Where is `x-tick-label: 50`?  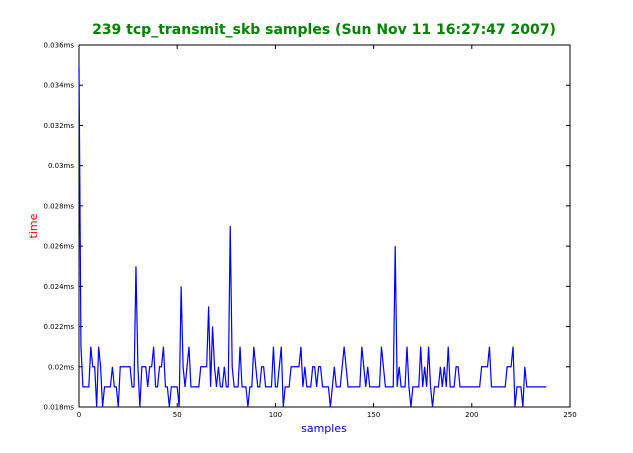 x-tick-label: 50 is located at coordinates (177, 415).